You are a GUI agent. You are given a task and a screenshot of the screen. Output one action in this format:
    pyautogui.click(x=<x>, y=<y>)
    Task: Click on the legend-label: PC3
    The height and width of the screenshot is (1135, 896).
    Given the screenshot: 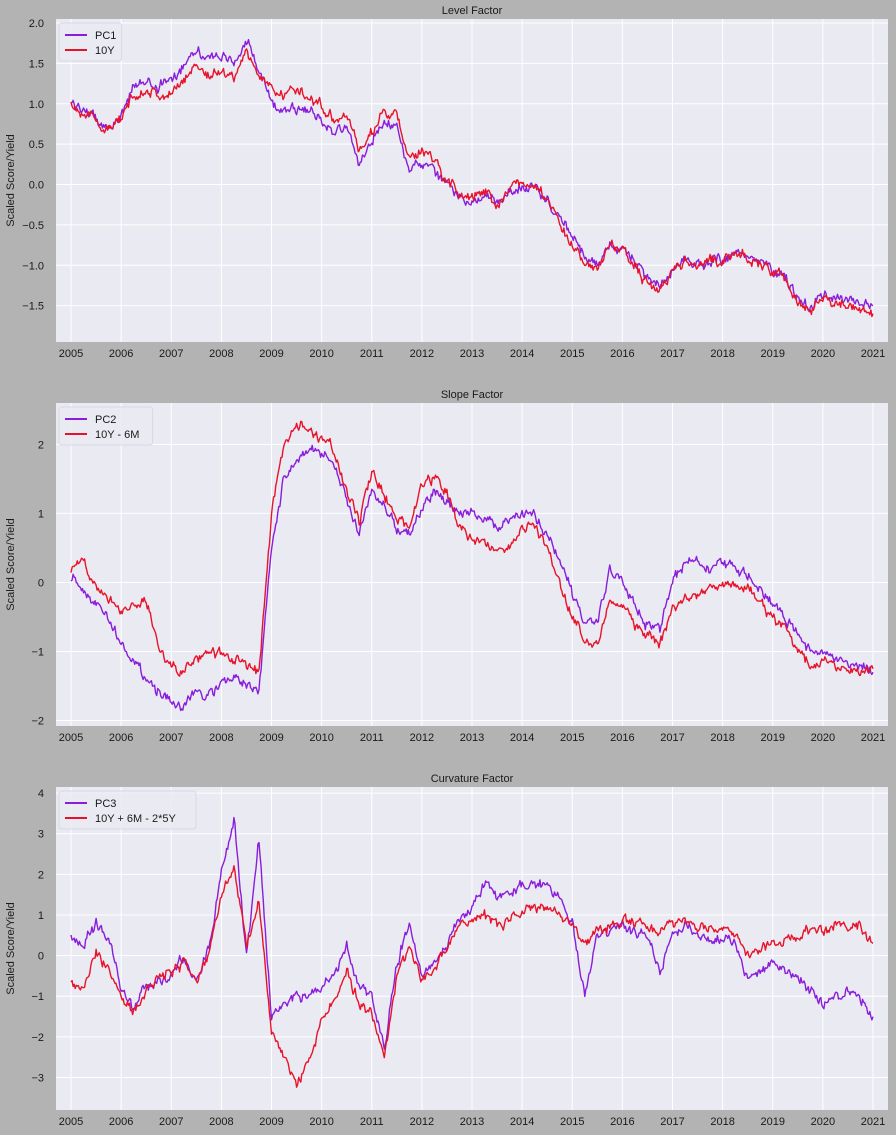 What is the action you would take?
    pyautogui.click(x=105, y=804)
    